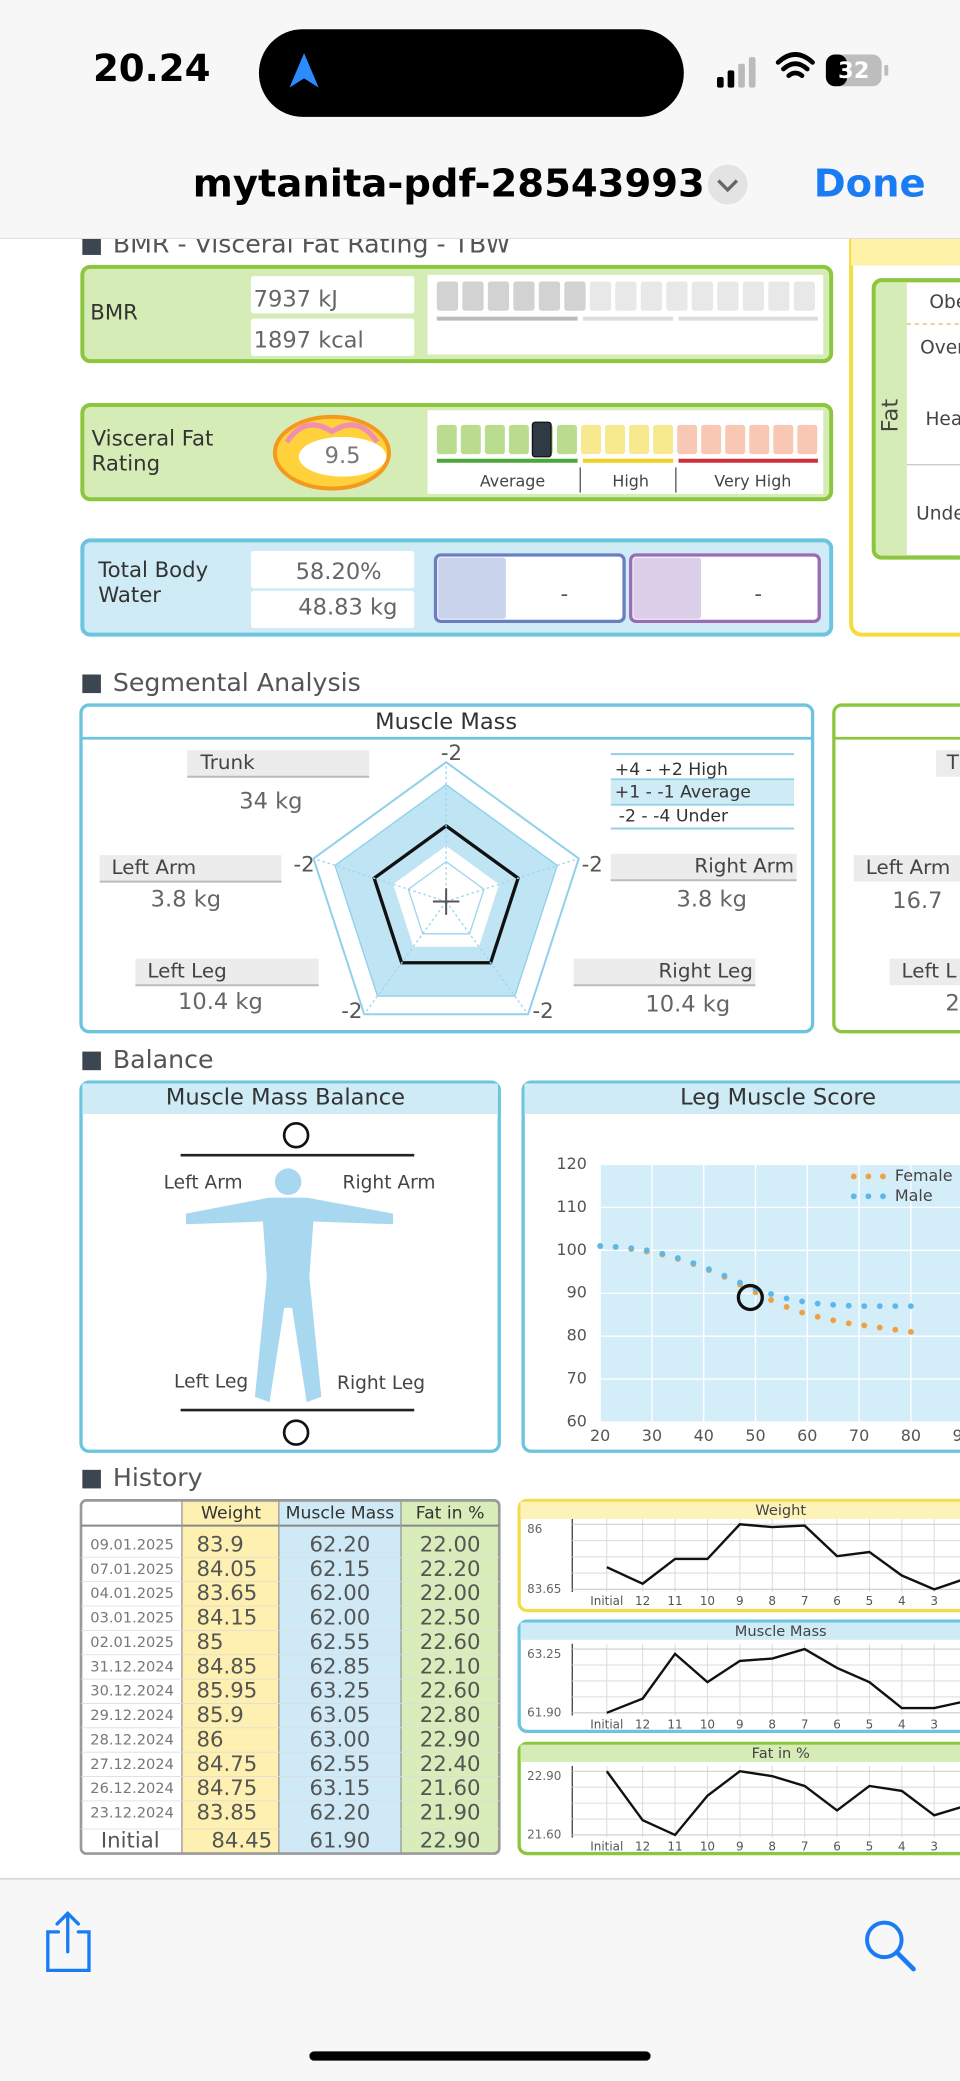  Describe the element at coordinates (752, 480) in the screenshot. I see `scale-label: Very High` at that location.